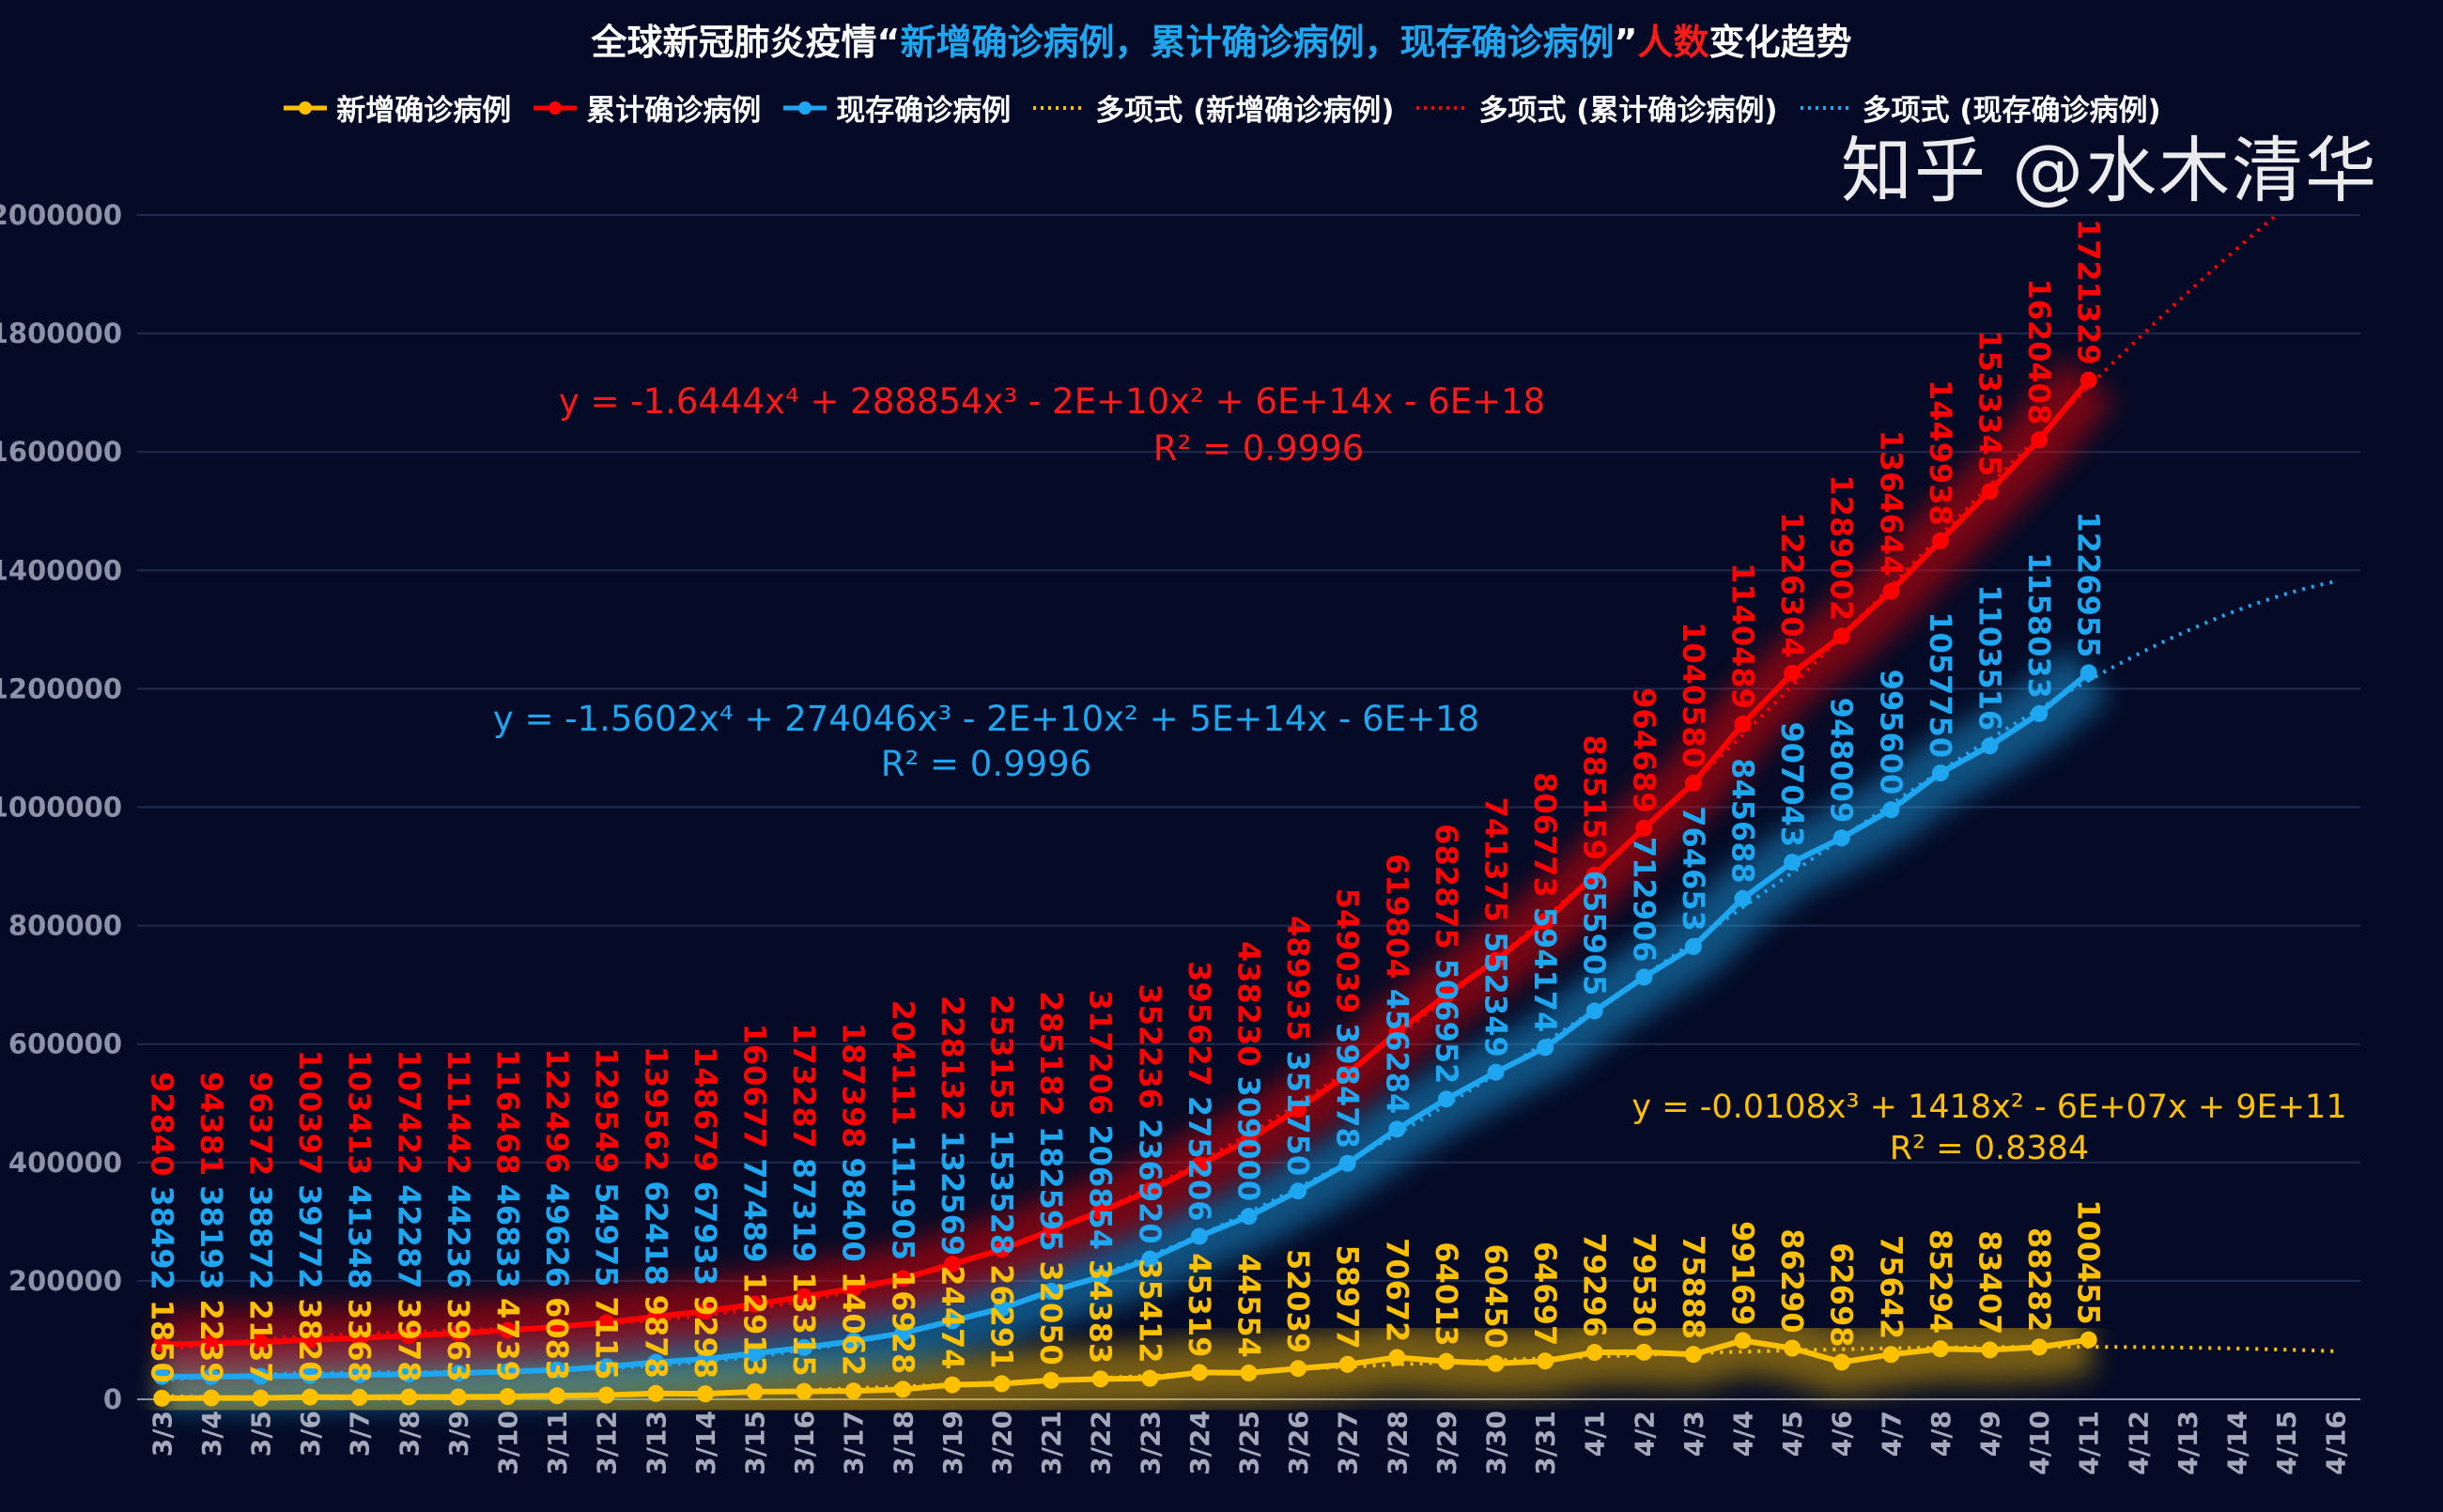  What do you see at coordinates (854, 1209) in the screenshot?
I see `data-label-existing: 98400` at bounding box center [854, 1209].